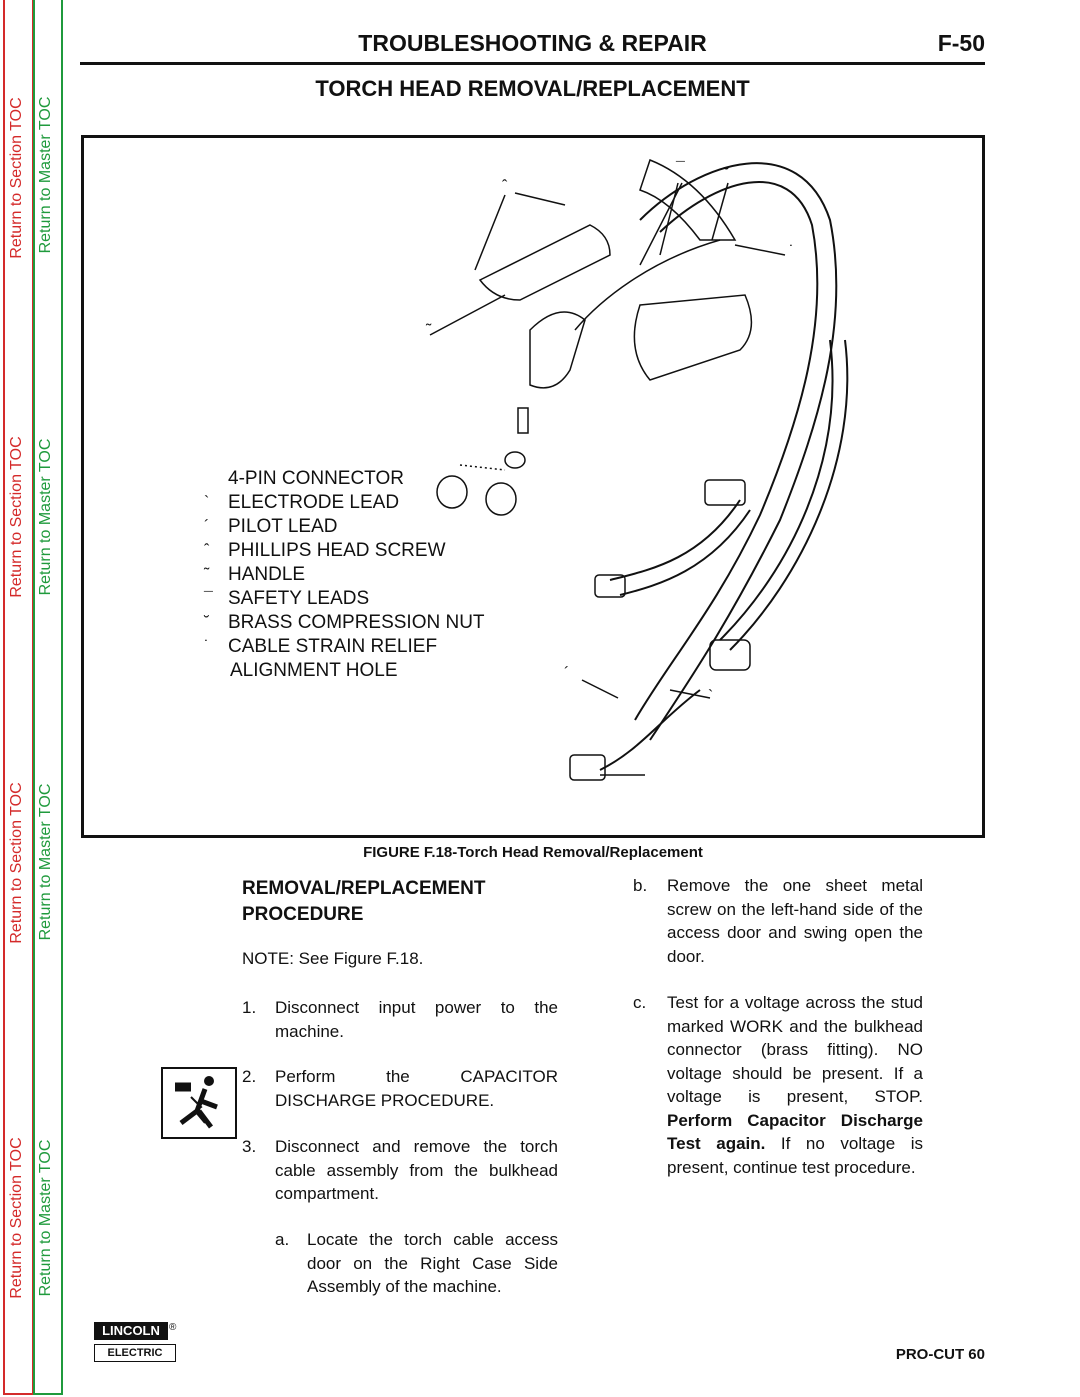 This screenshot has height=1397, width=1080. Describe the element at coordinates (429, 330) in the screenshot. I see `callout: ˜` at that location.